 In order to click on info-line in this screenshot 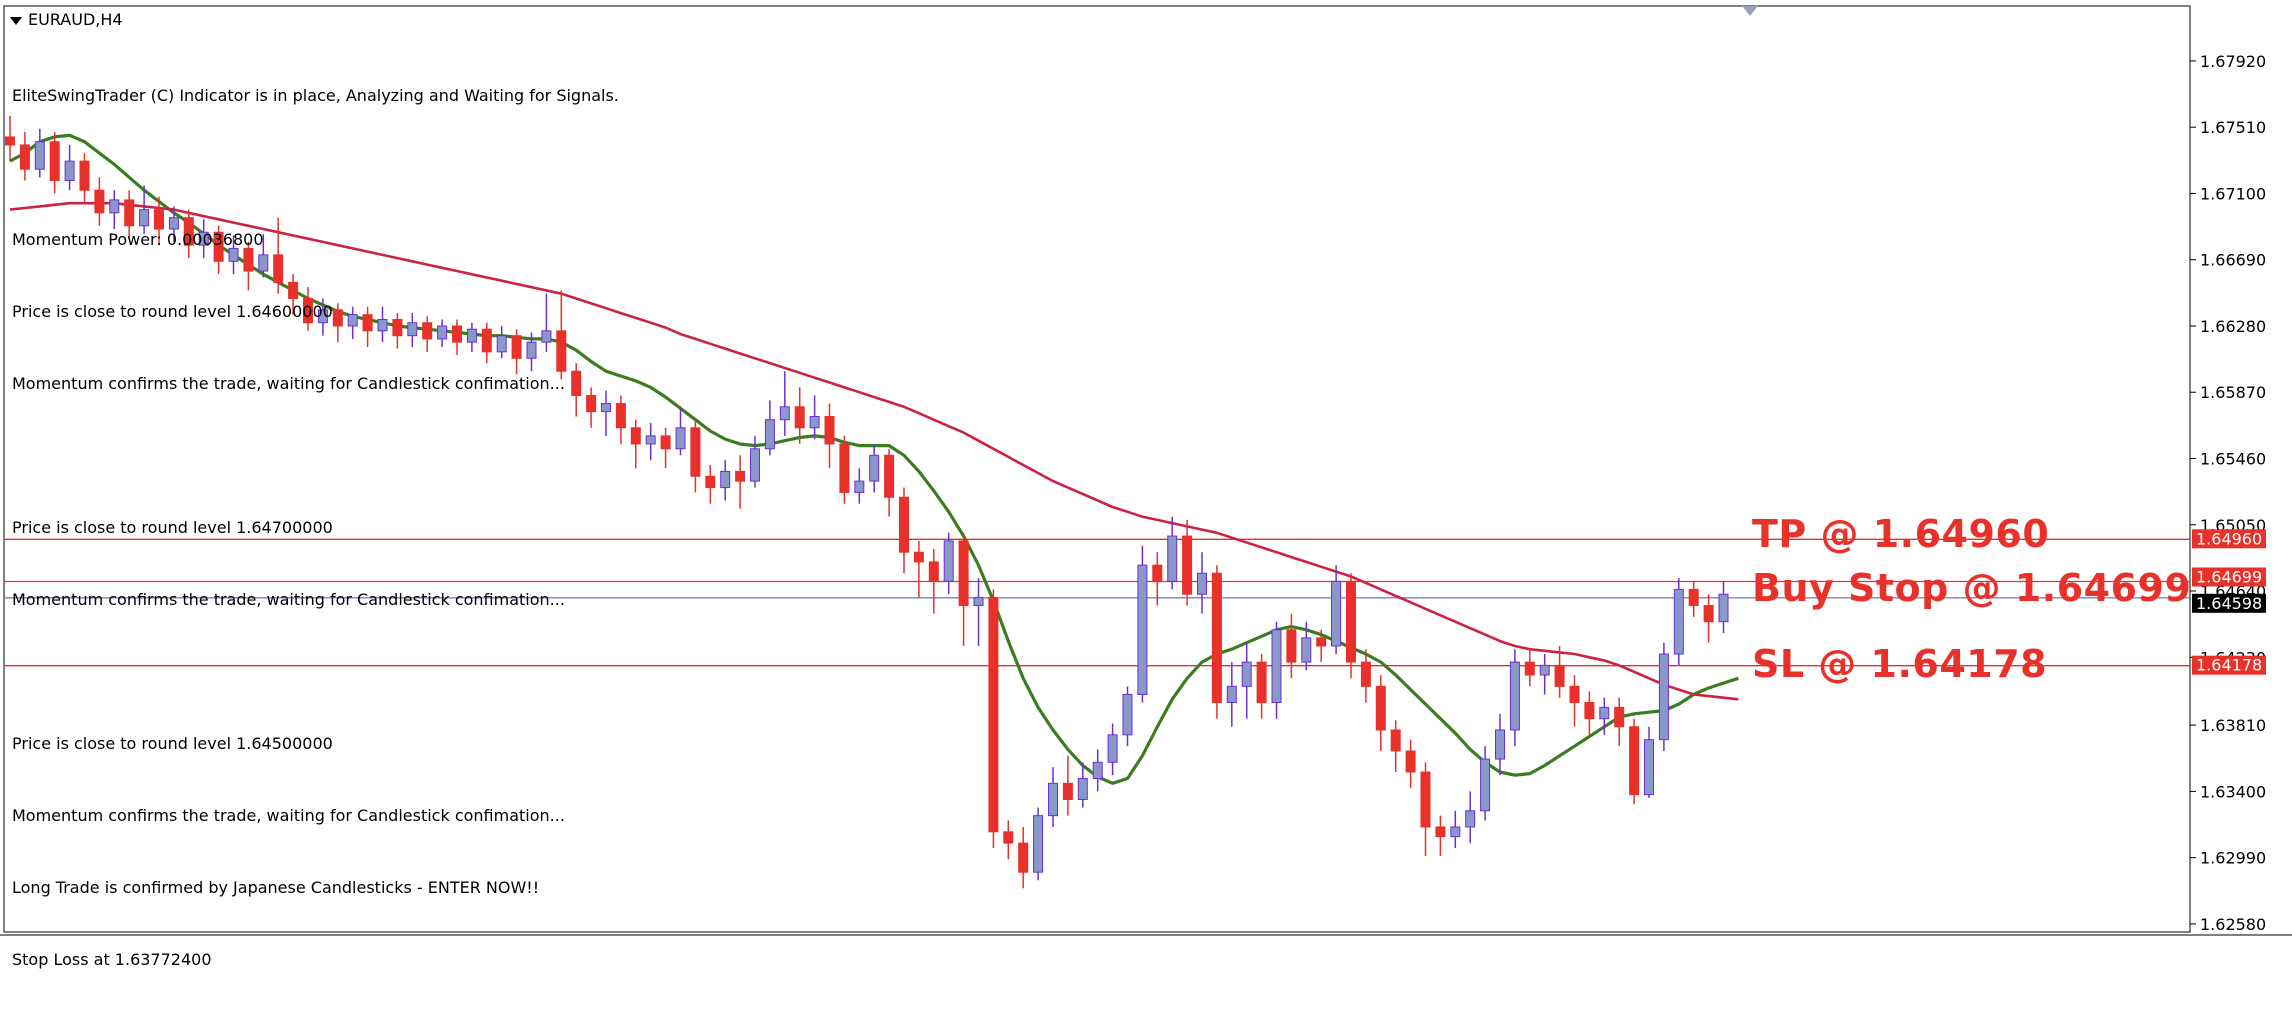, I will do `click(315, 456)`.